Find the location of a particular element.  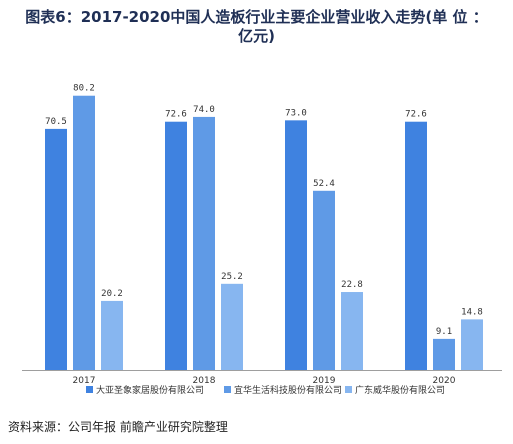

data-label-2020-series-3: 14.8 is located at coordinates (472, 312).